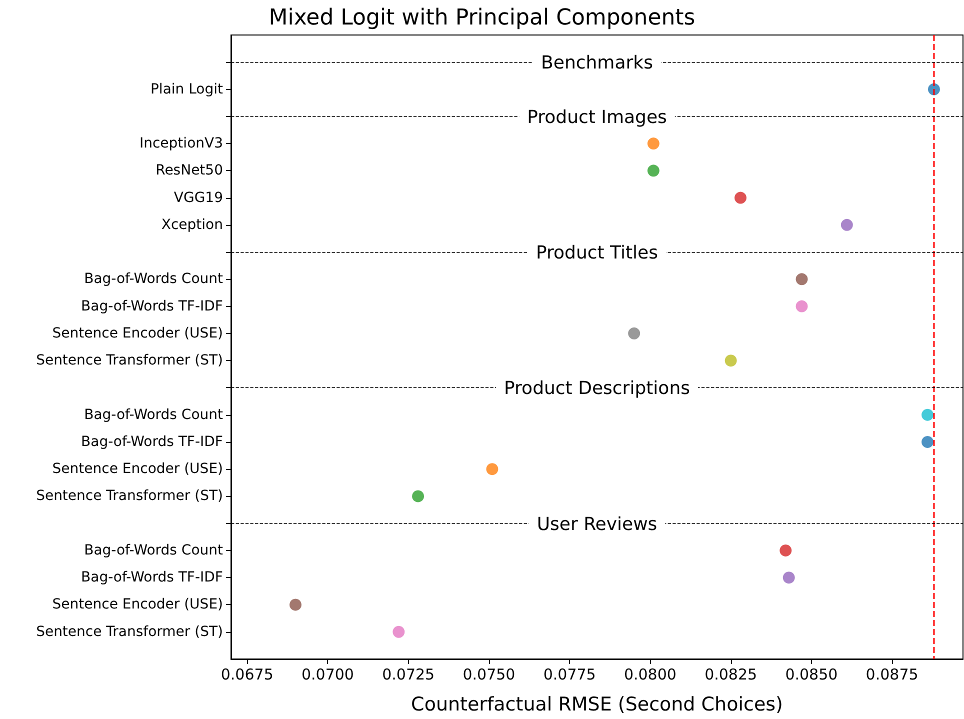  I want to click on x-tick-label: 0.0825, so click(731, 675).